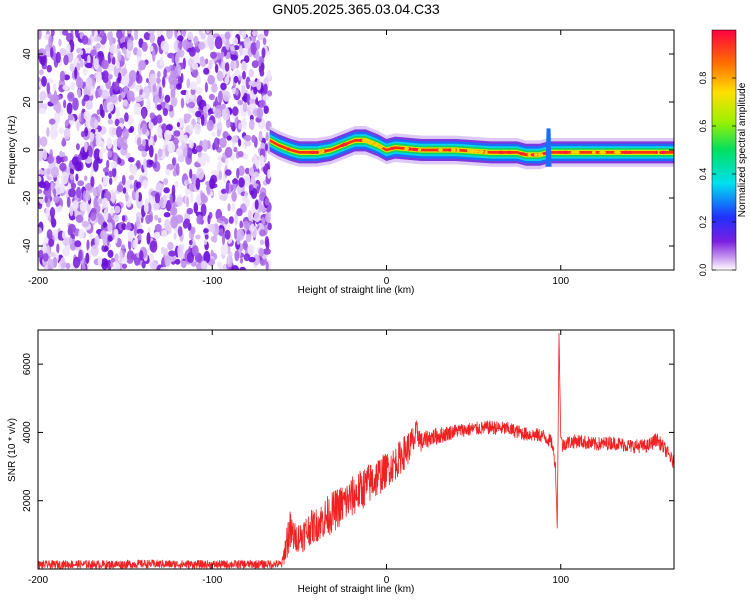 This screenshot has width=750, height=600. What do you see at coordinates (27, 102) in the screenshot?
I see `spectrogram-y-tick-label: 20` at bounding box center [27, 102].